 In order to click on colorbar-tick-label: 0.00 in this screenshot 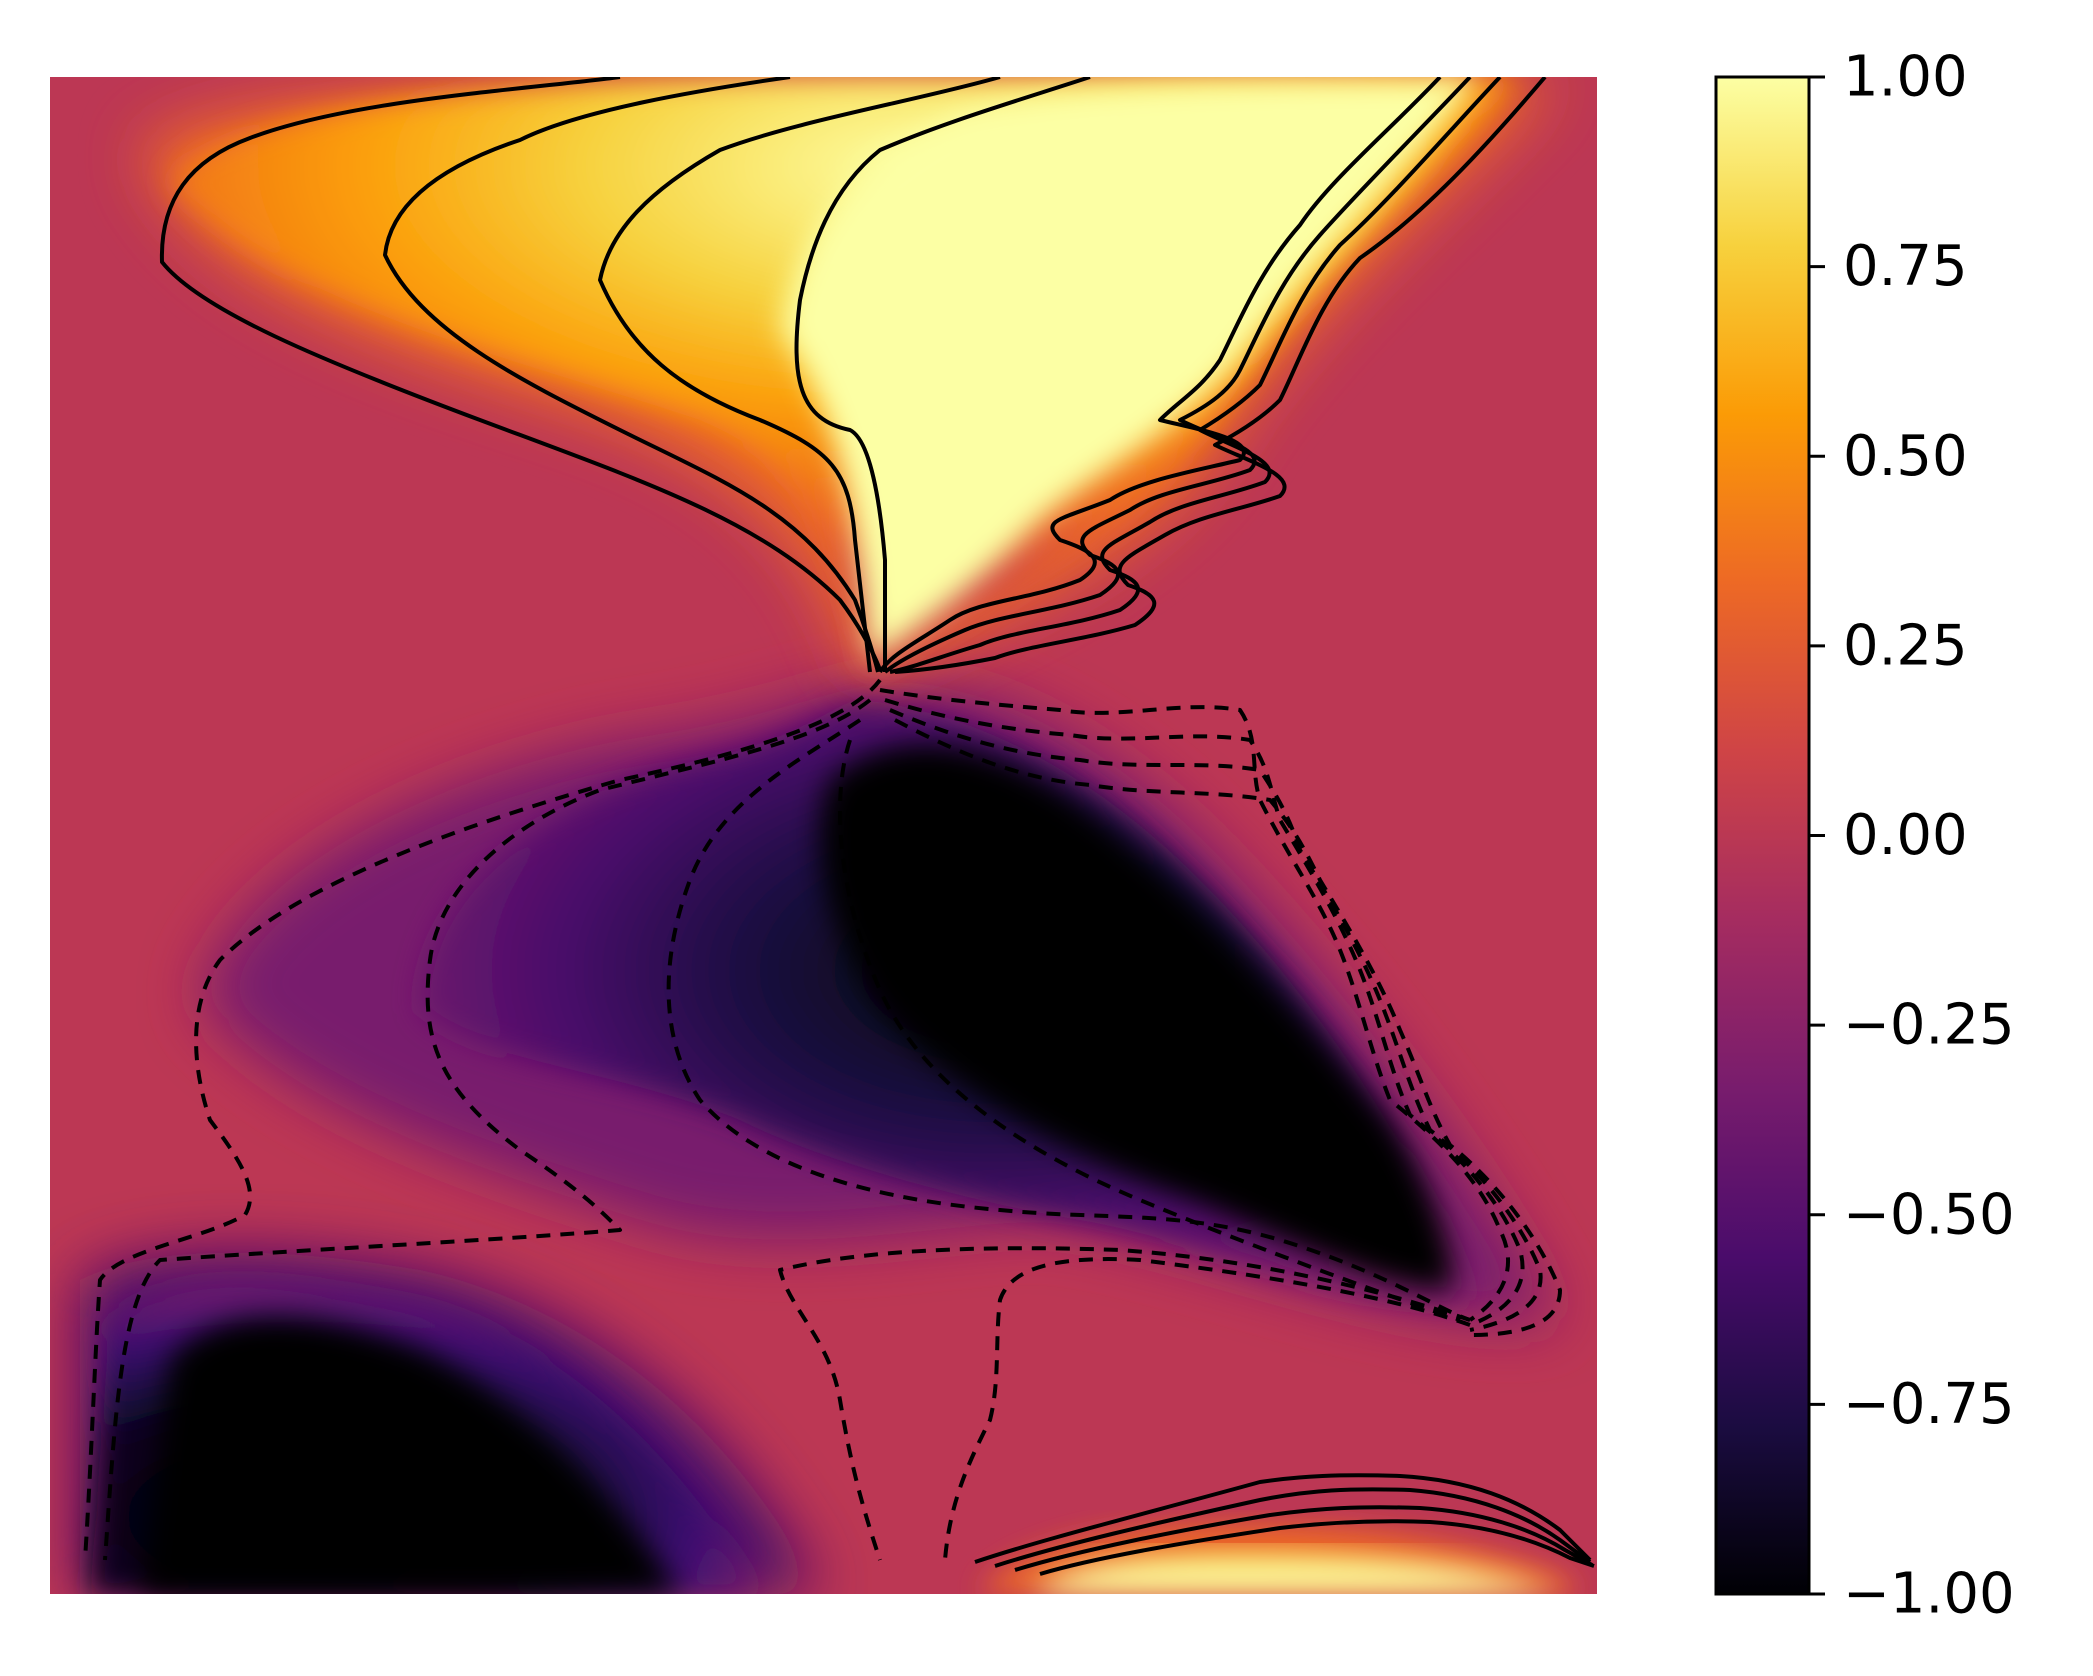, I will do `click(1905, 835)`.